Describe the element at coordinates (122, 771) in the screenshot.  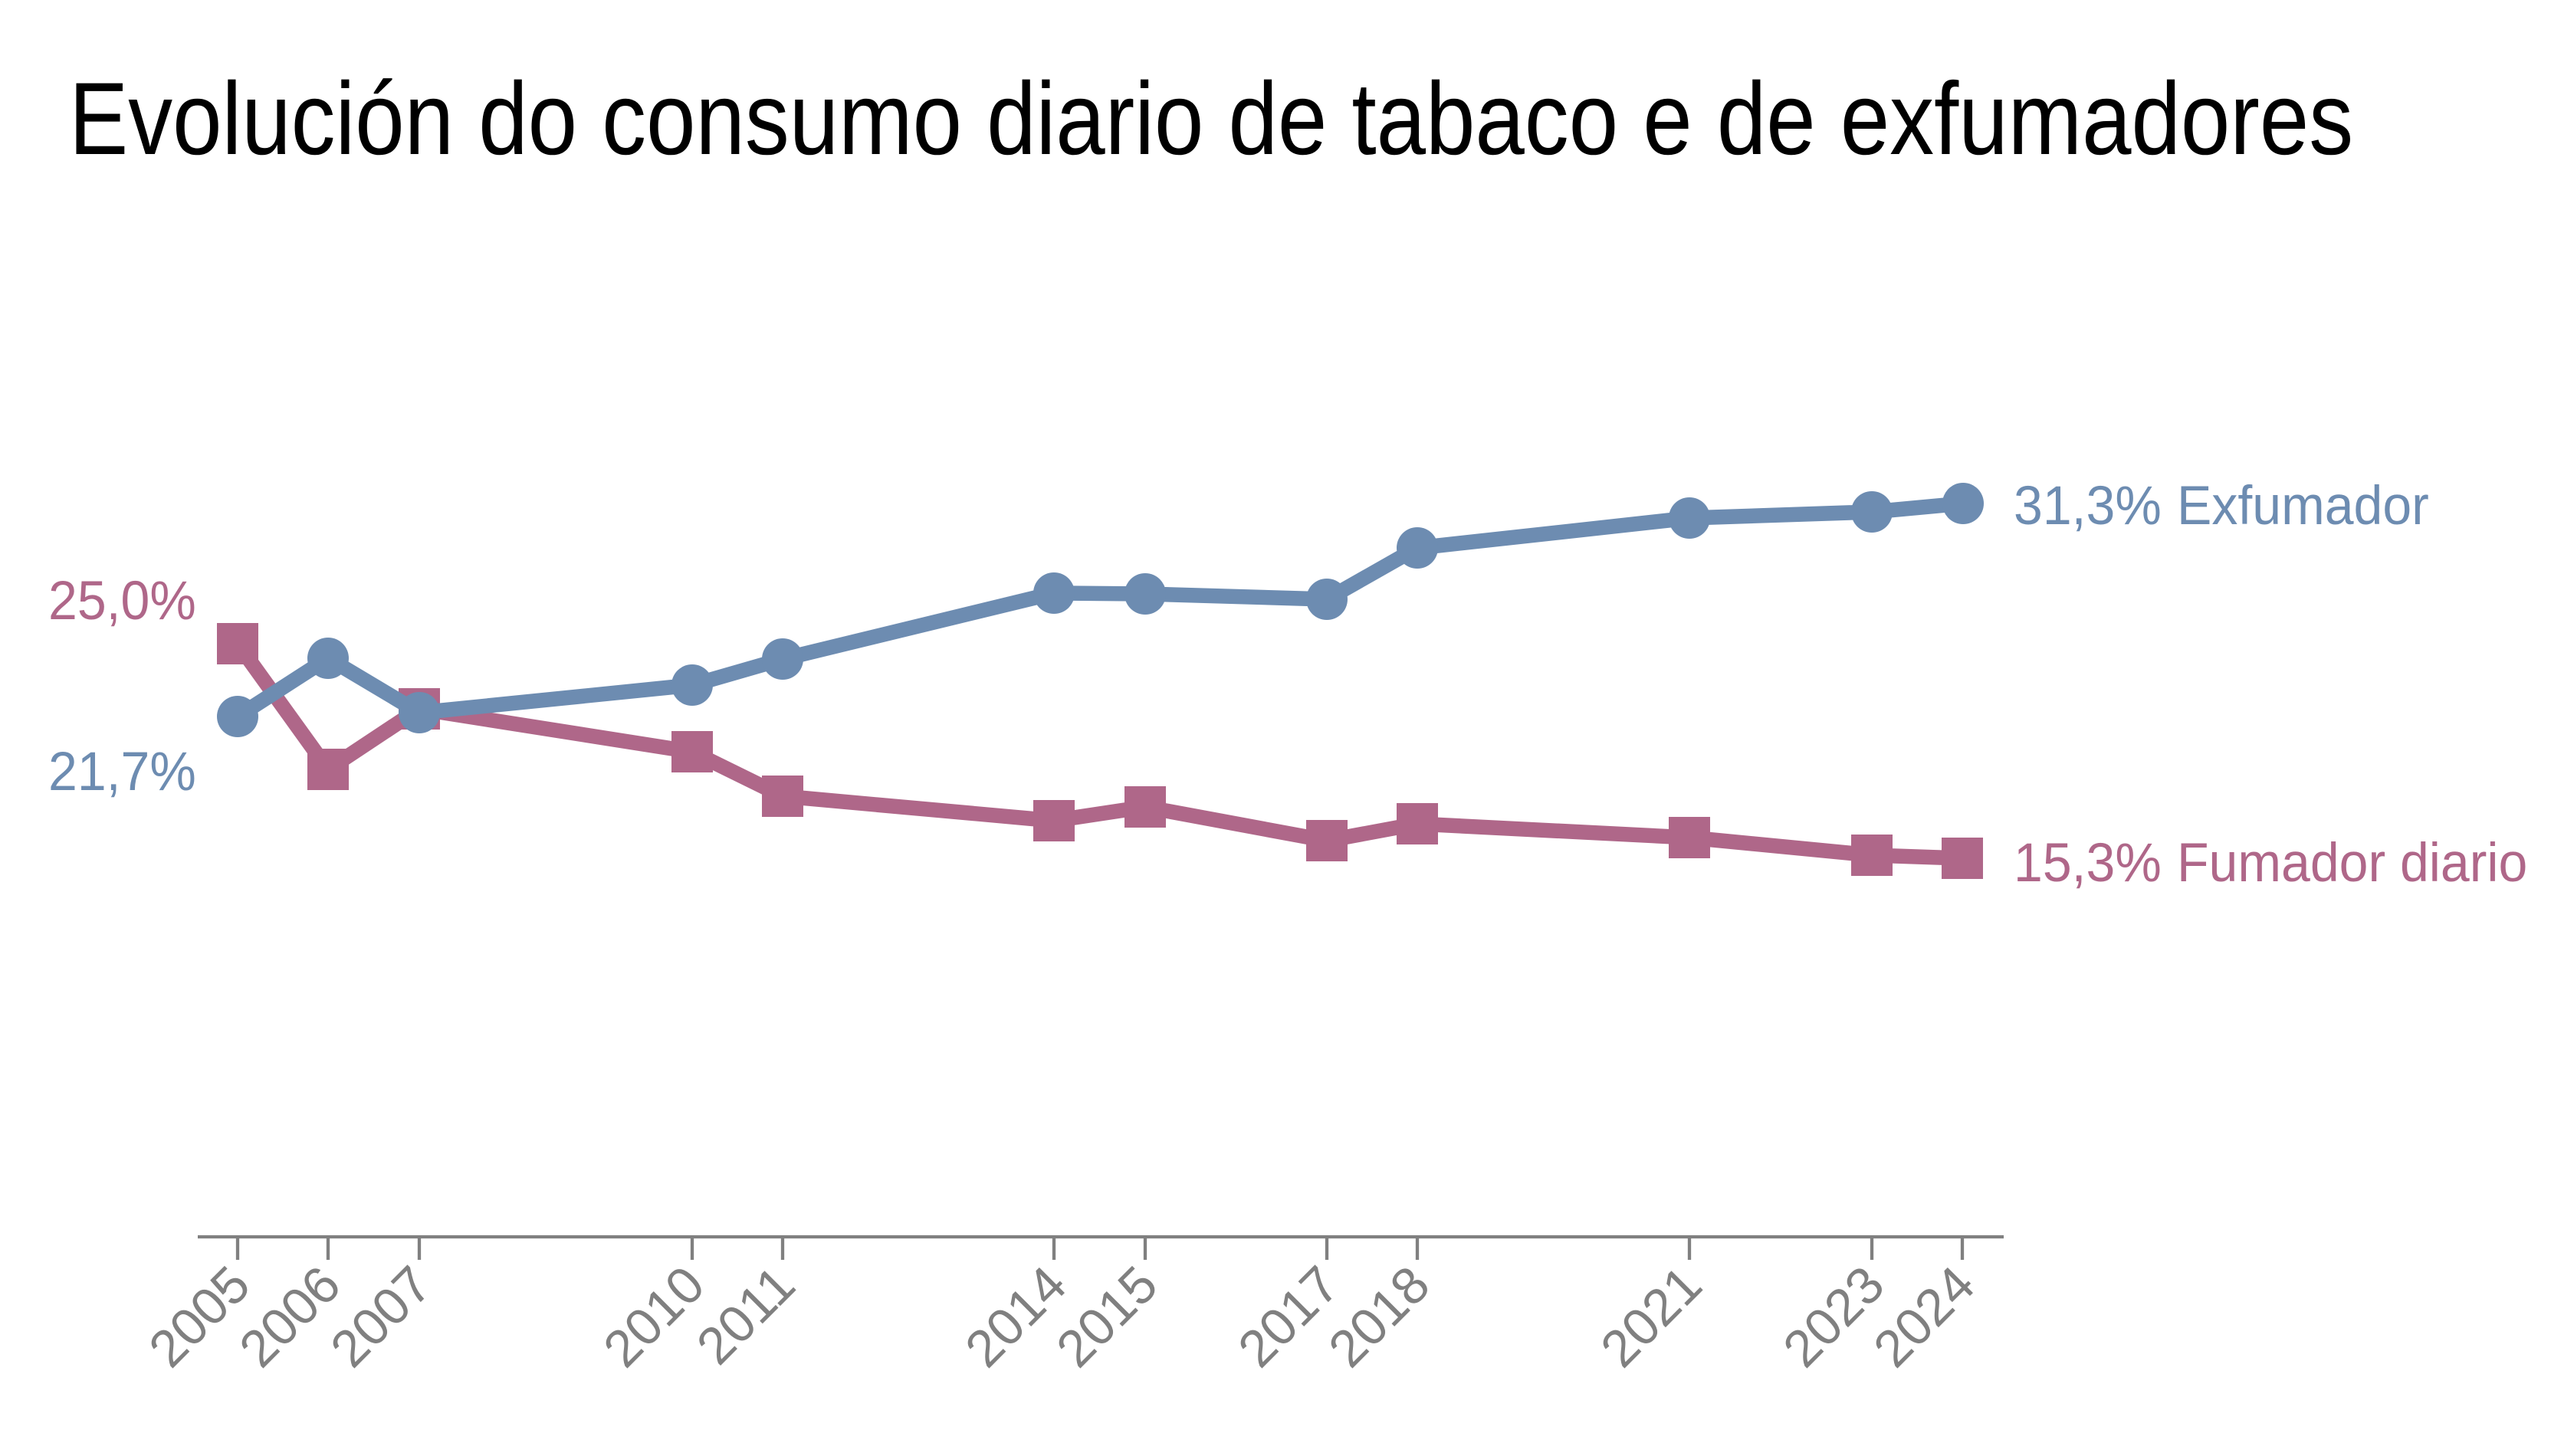
I see `svg-text: 21,7%` at that location.